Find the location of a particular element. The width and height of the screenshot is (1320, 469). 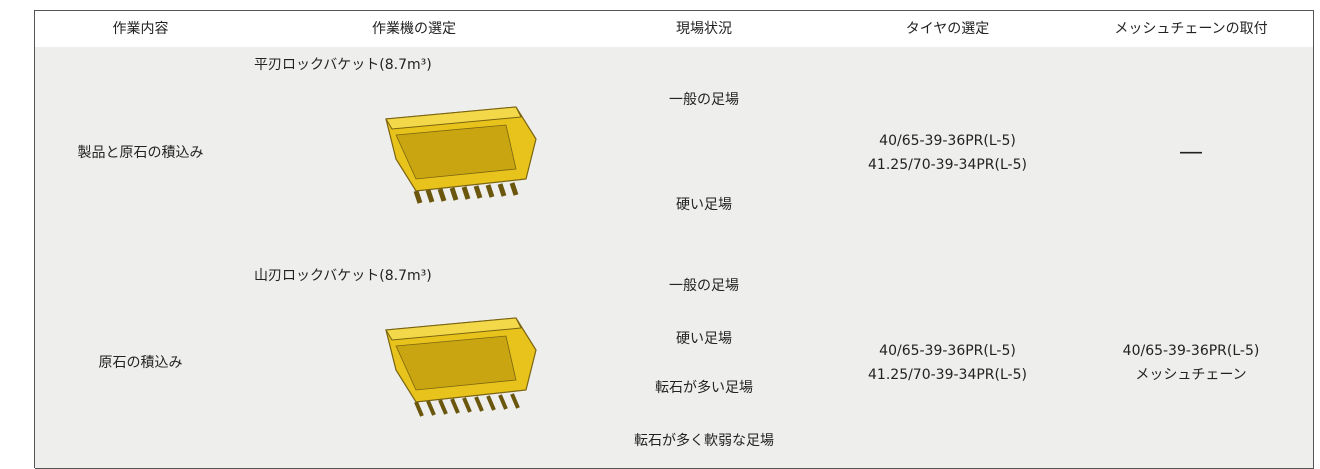

header-text: 現場状況 is located at coordinates (704, 29).